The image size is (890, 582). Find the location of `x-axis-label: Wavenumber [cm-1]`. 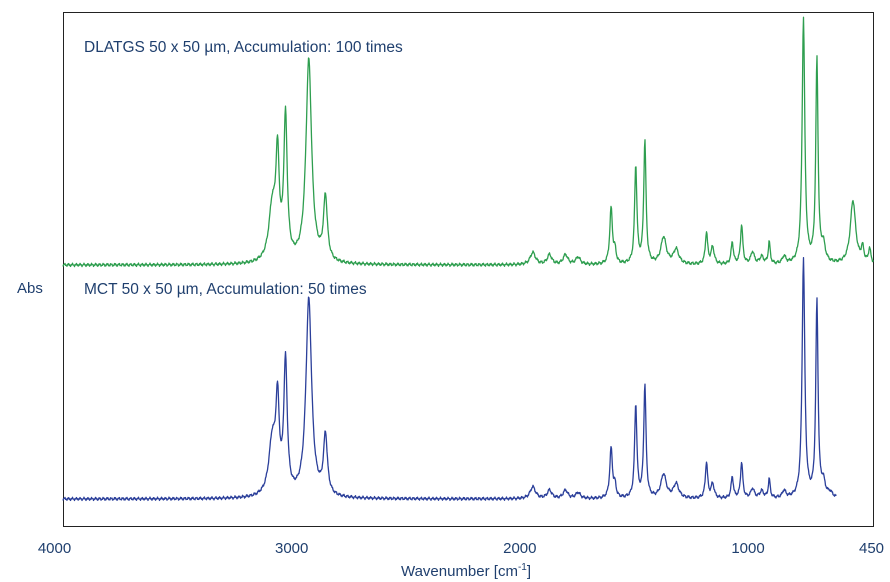

x-axis-label: Wavenumber [cm-1] is located at coordinates (466, 571).